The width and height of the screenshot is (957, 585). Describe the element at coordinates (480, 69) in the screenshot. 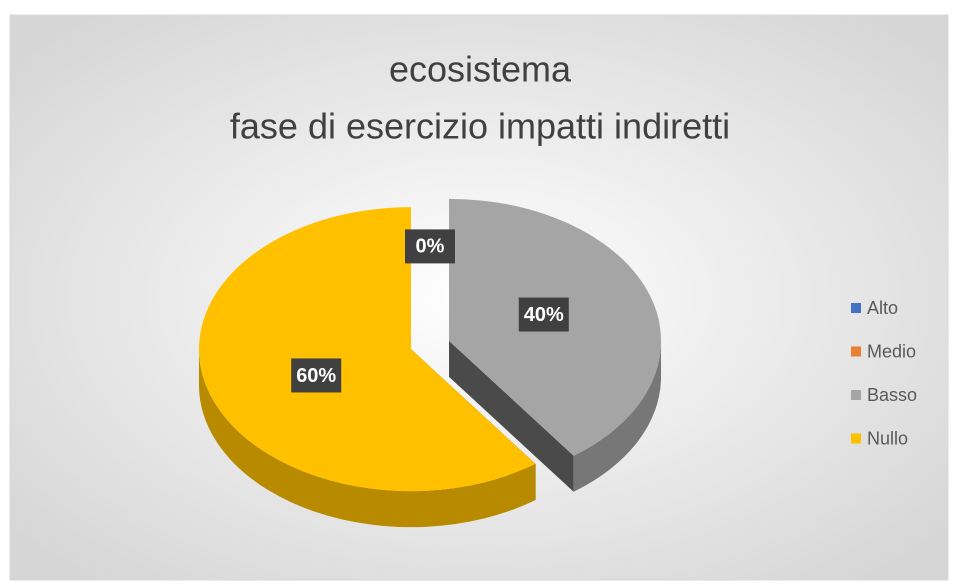

I see `chart-title: ecosistema` at that location.